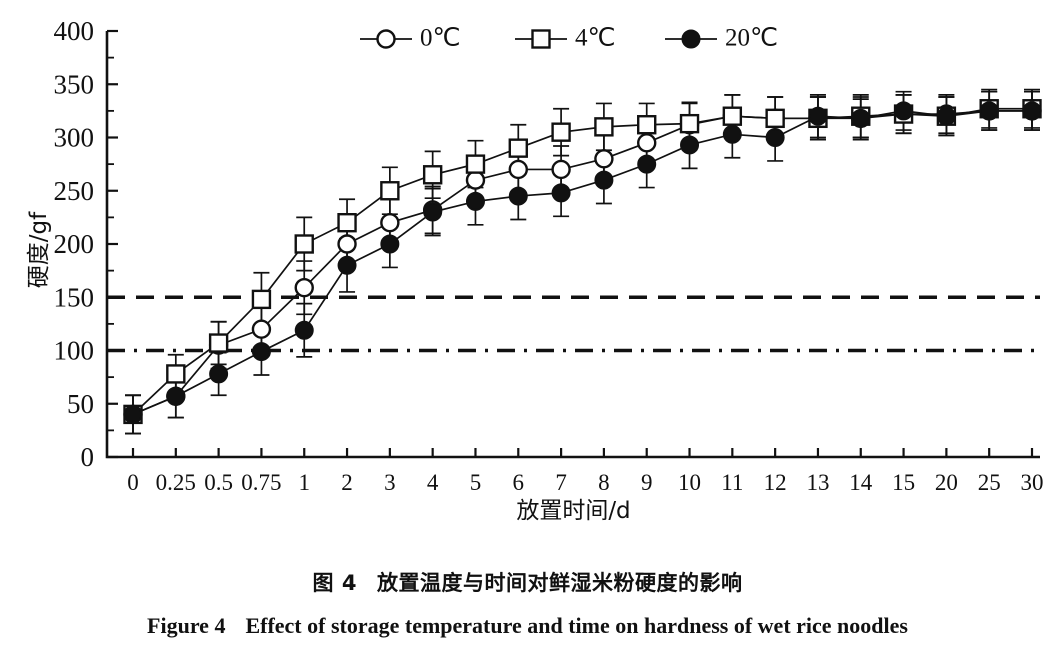 Image resolution: width=1055 pixels, height=669 pixels. Describe the element at coordinates (347, 482) in the screenshot. I see `x-tick-label: 2` at that location.